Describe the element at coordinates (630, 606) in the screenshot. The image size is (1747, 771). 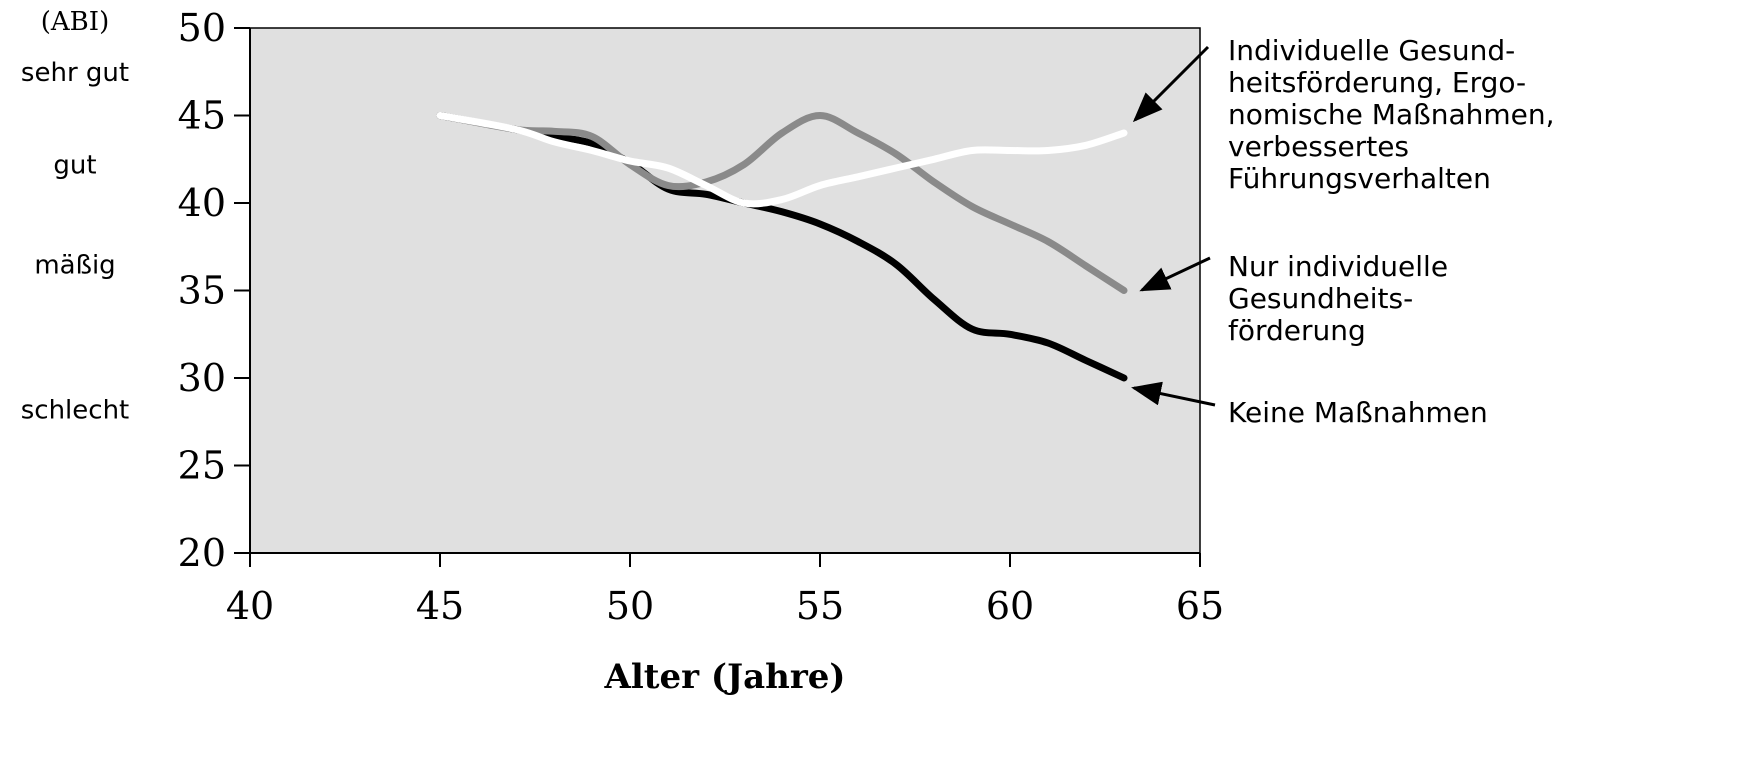
I see `x-tick-label: 50` at that location.